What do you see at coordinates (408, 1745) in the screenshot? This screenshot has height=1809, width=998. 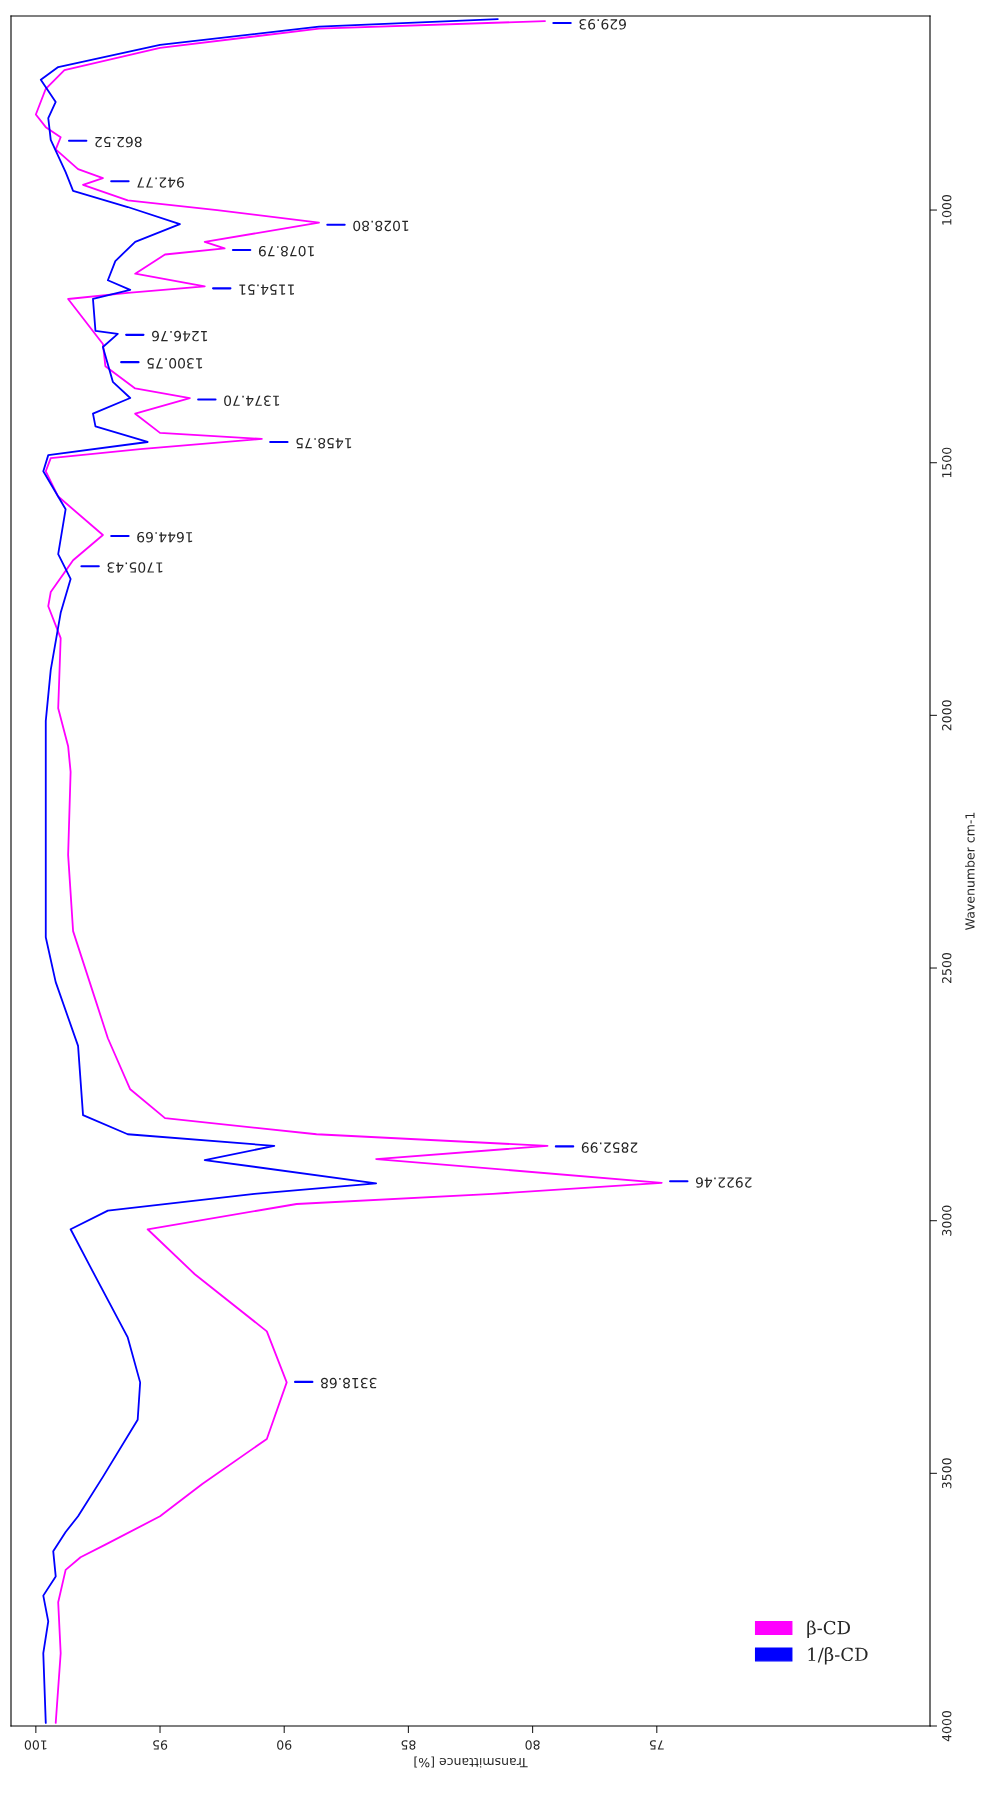 I see `x-tick-label: 85` at bounding box center [408, 1745].